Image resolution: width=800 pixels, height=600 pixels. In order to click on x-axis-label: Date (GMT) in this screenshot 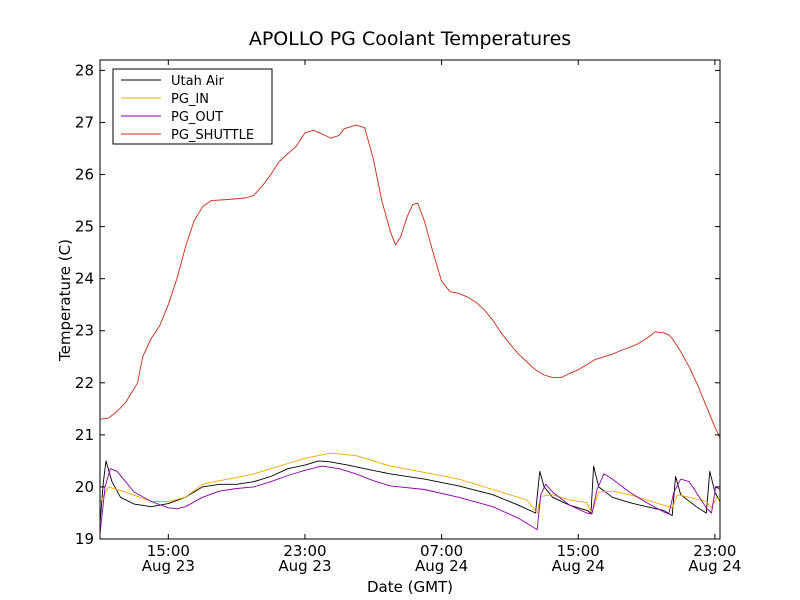, I will do `click(410, 587)`.